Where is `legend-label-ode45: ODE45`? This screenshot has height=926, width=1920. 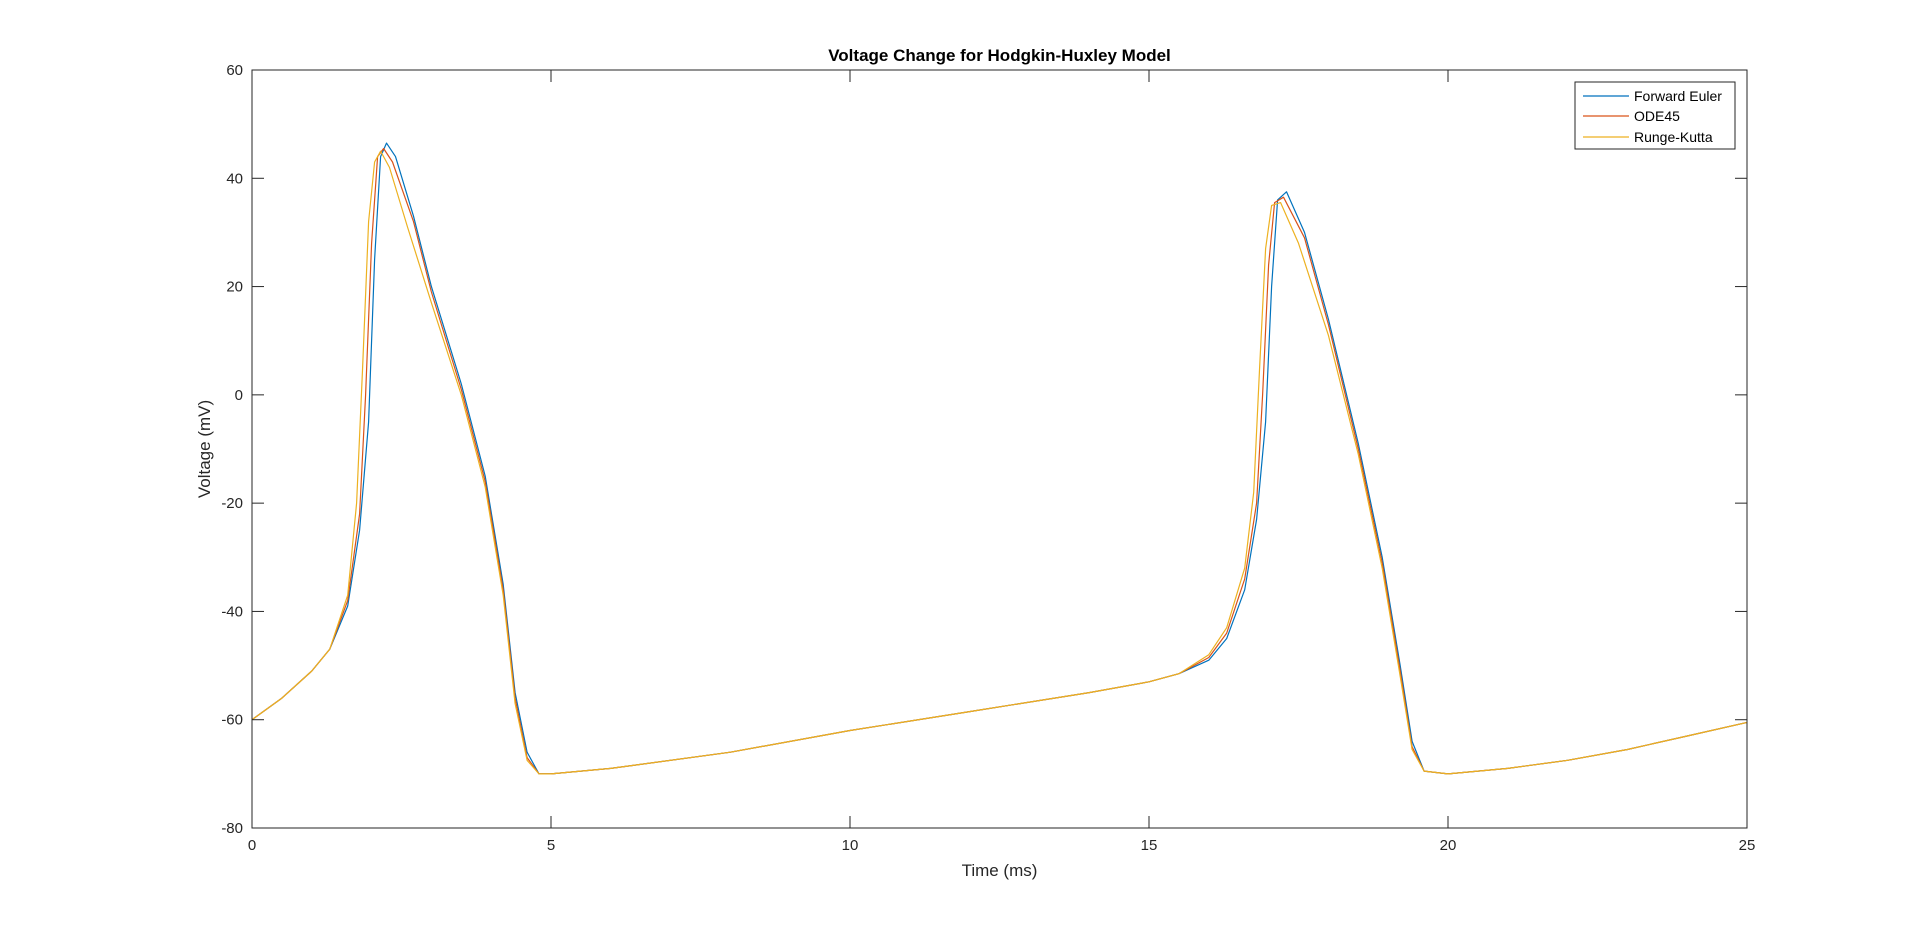
legend-label-ode45: ODE45 is located at coordinates (1657, 116).